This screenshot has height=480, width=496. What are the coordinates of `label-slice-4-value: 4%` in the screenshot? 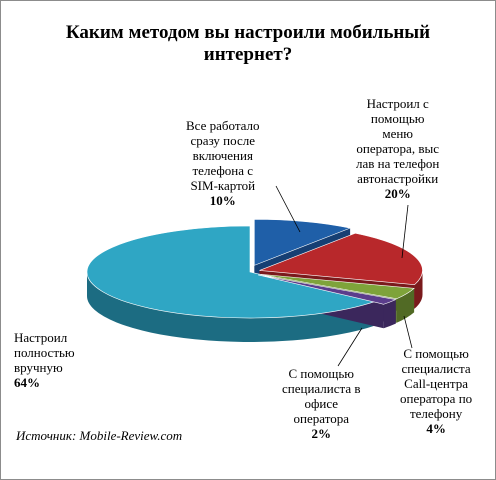 It's located at (436, 428).